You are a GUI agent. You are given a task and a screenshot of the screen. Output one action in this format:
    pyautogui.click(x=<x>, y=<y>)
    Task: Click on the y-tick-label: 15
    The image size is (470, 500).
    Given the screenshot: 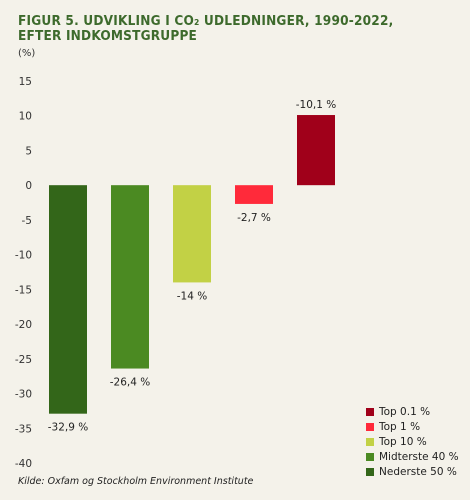 What is the action you would take?
    pyautogui.click(x=25, y=82)
    